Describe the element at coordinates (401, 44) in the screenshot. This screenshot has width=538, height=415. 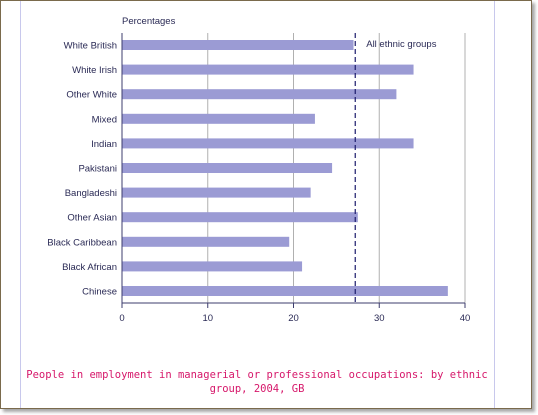
I see `reference-line-label: All ethnic groups` at that location.